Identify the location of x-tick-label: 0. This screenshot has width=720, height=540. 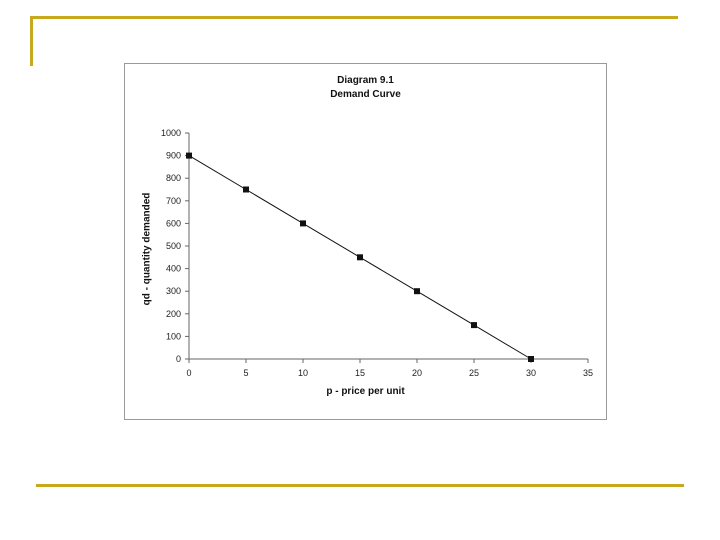
(188, 373).